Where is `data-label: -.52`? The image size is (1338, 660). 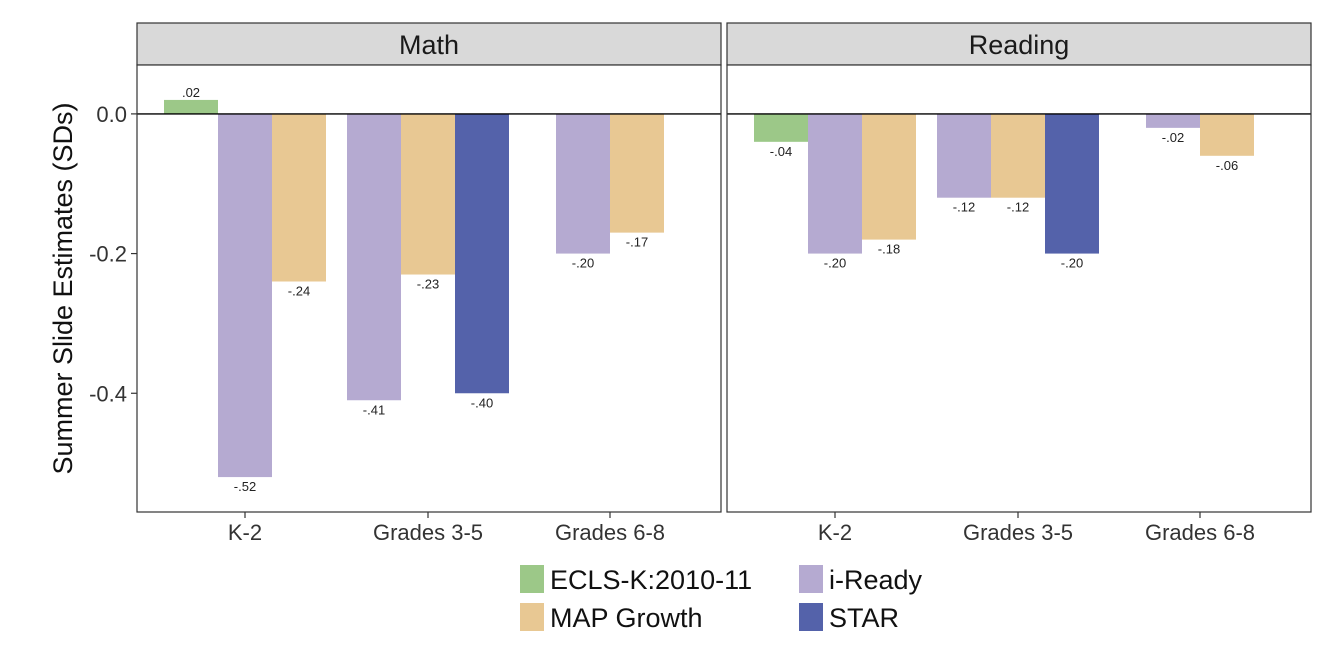 data-label: -.52 is located at coordinates (245, 486).